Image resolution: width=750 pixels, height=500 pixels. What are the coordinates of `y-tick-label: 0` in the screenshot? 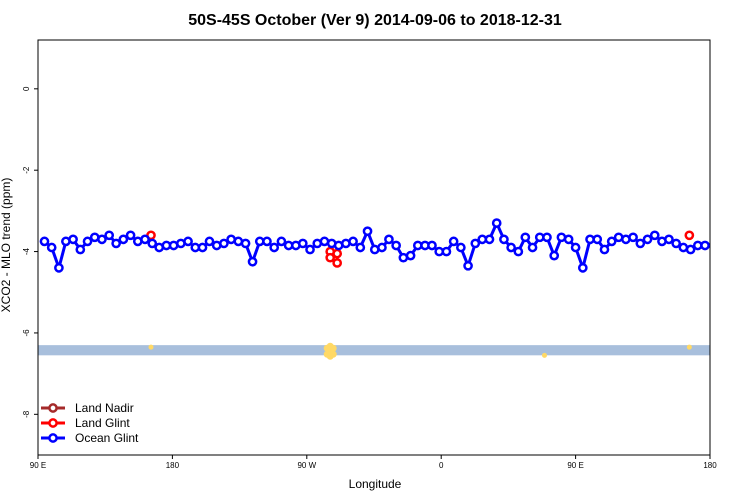 It's located at (26, 88).